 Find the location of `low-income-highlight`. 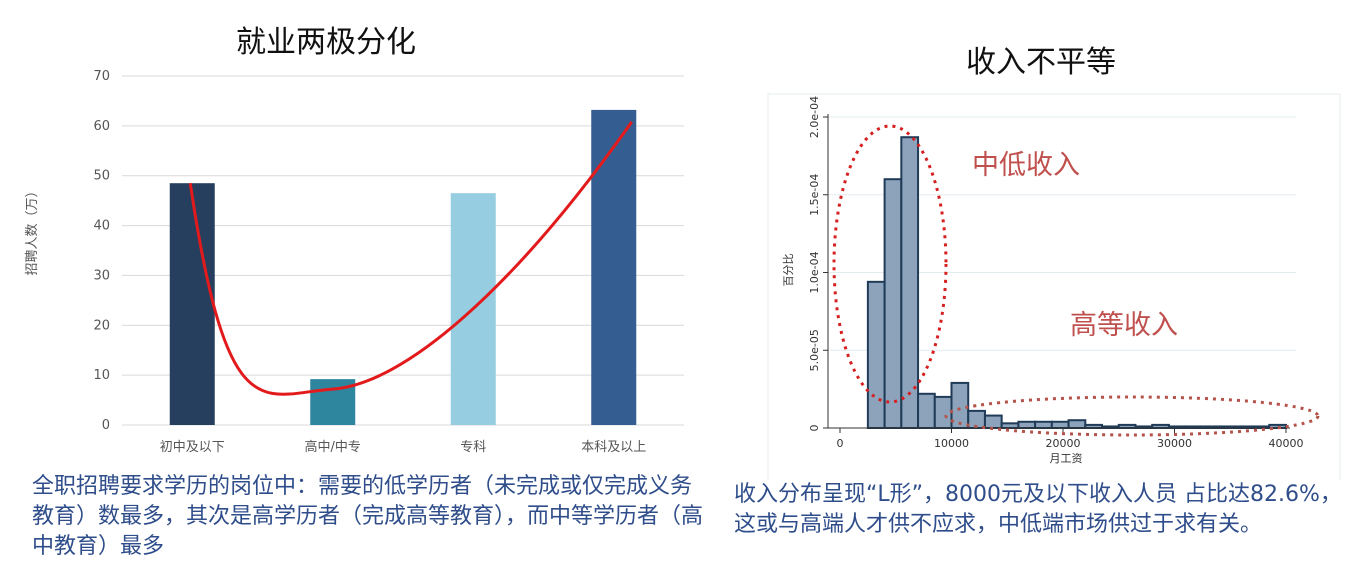

low-income-highlight is located at coordinates (890, 264).